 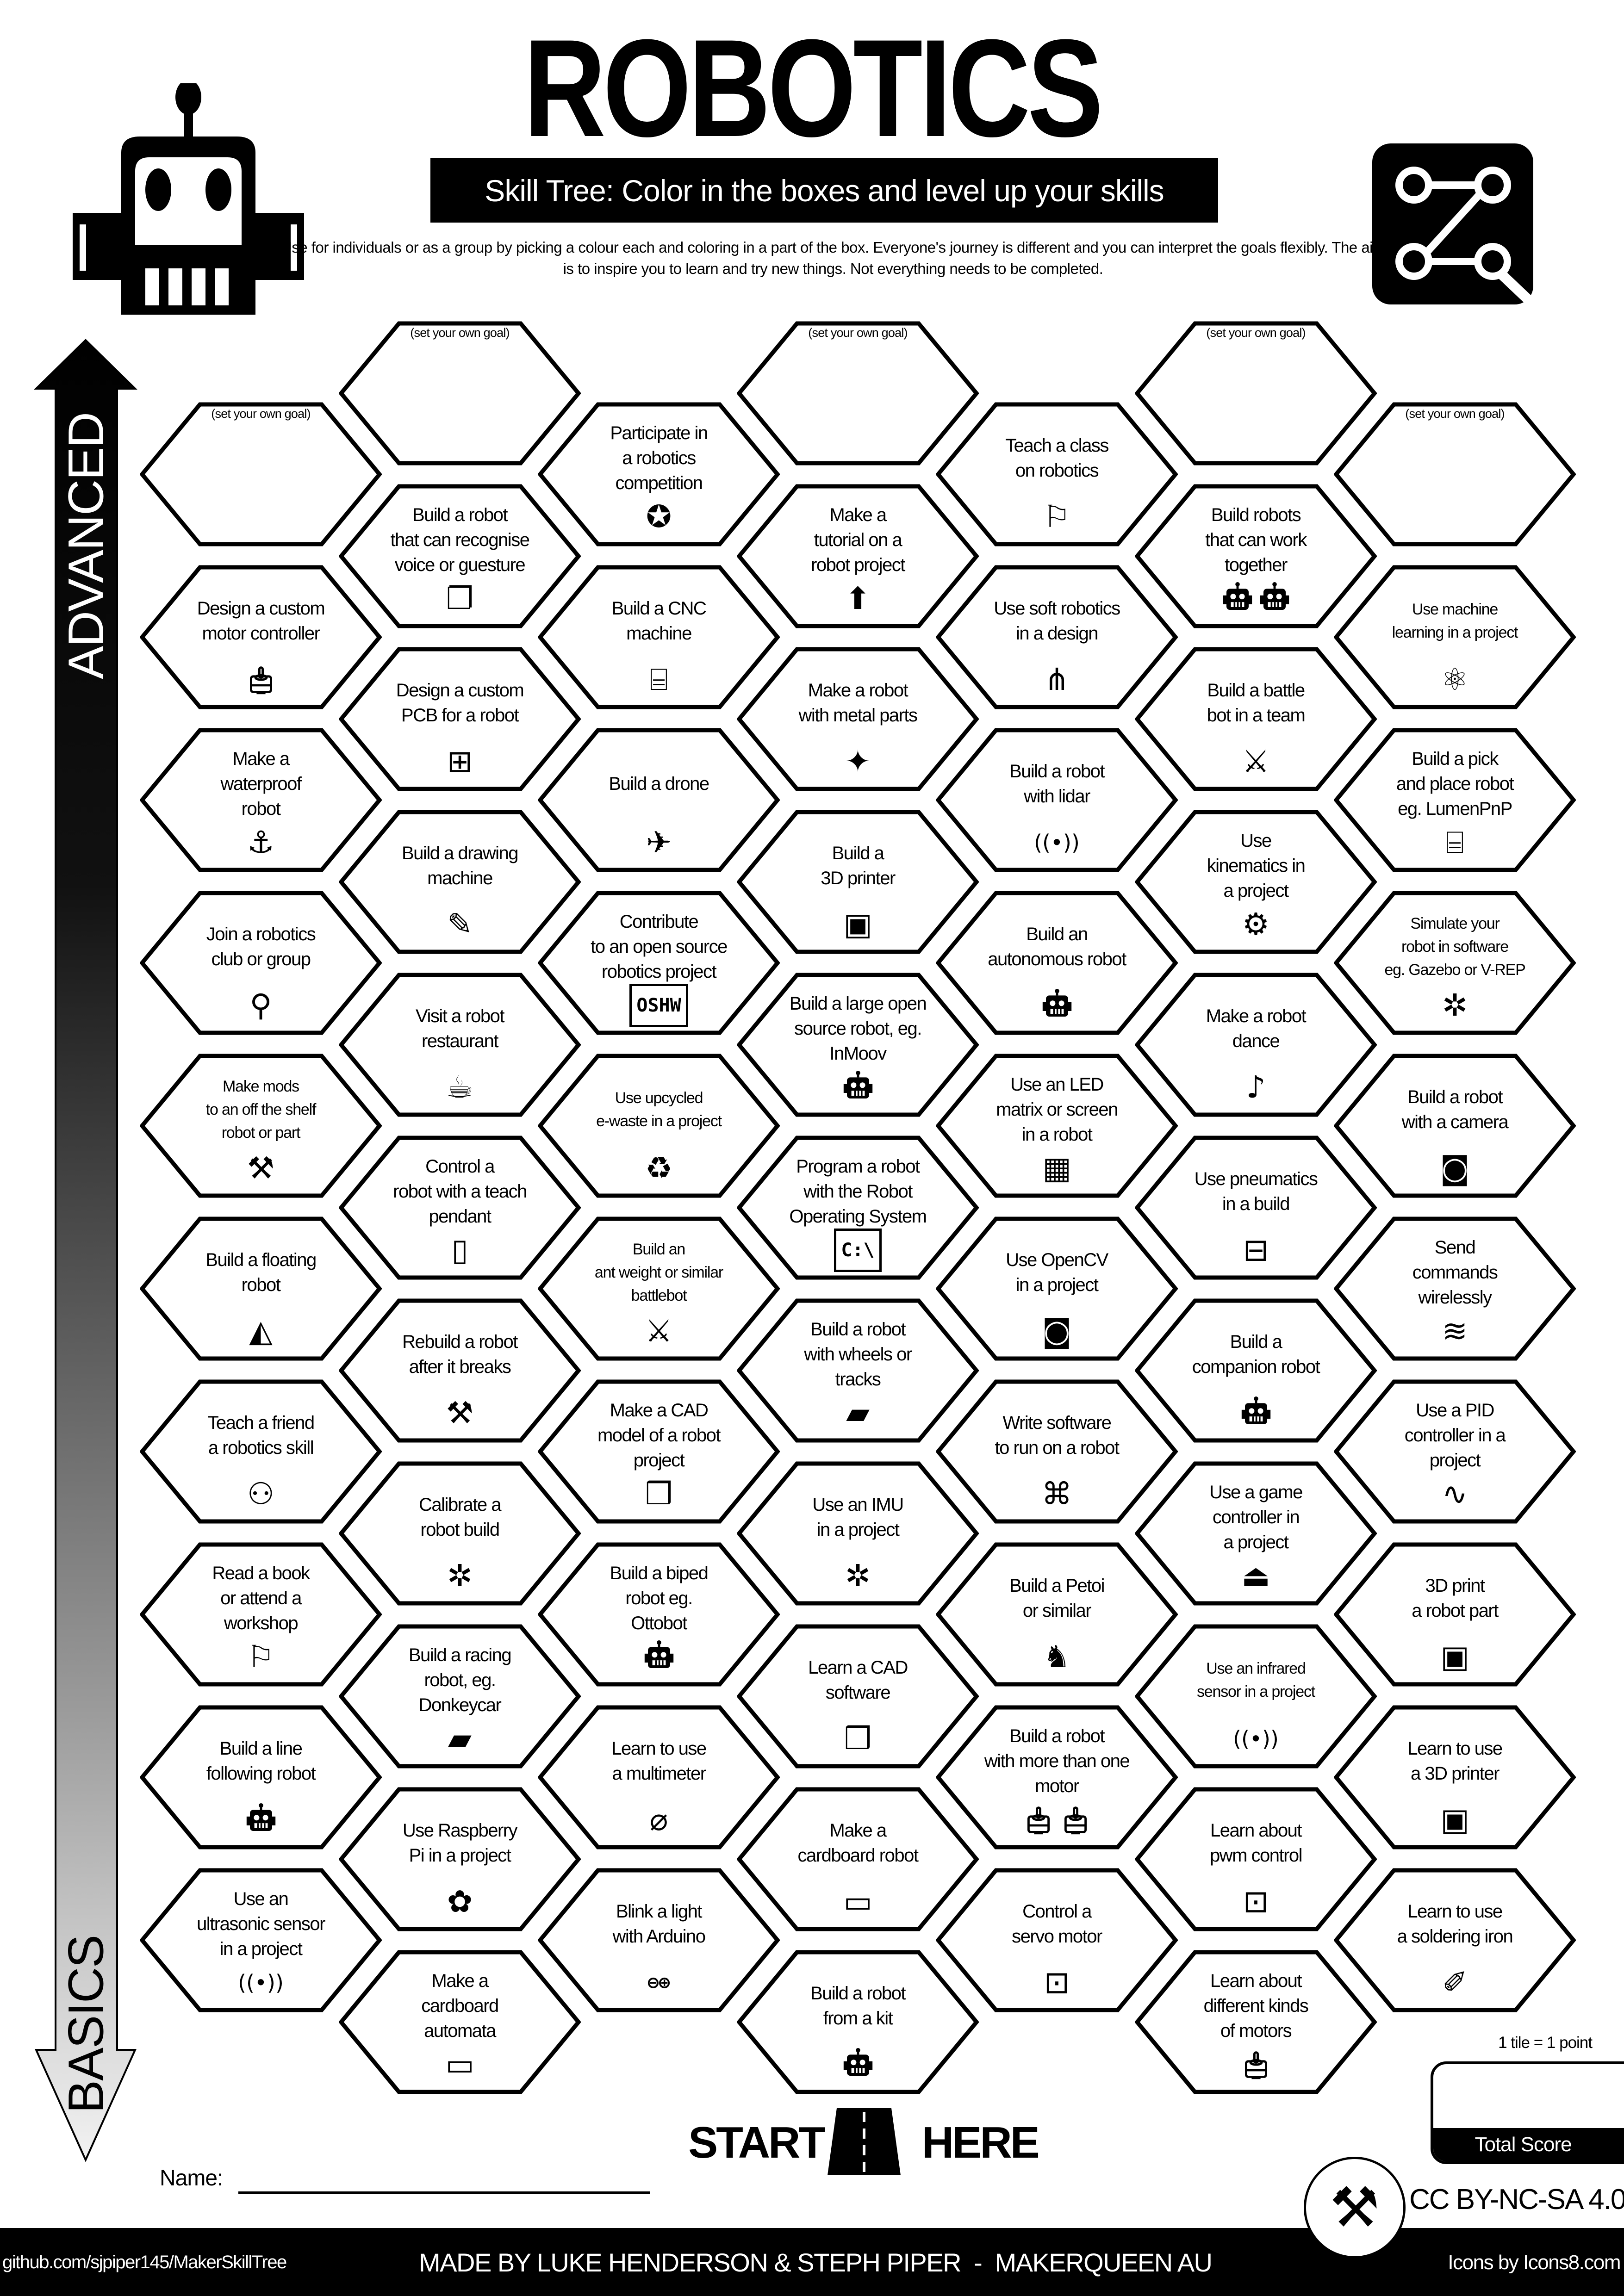 I want to click on skill-tile: Build a CNC machine ⌸, so click(x=659, y=637).